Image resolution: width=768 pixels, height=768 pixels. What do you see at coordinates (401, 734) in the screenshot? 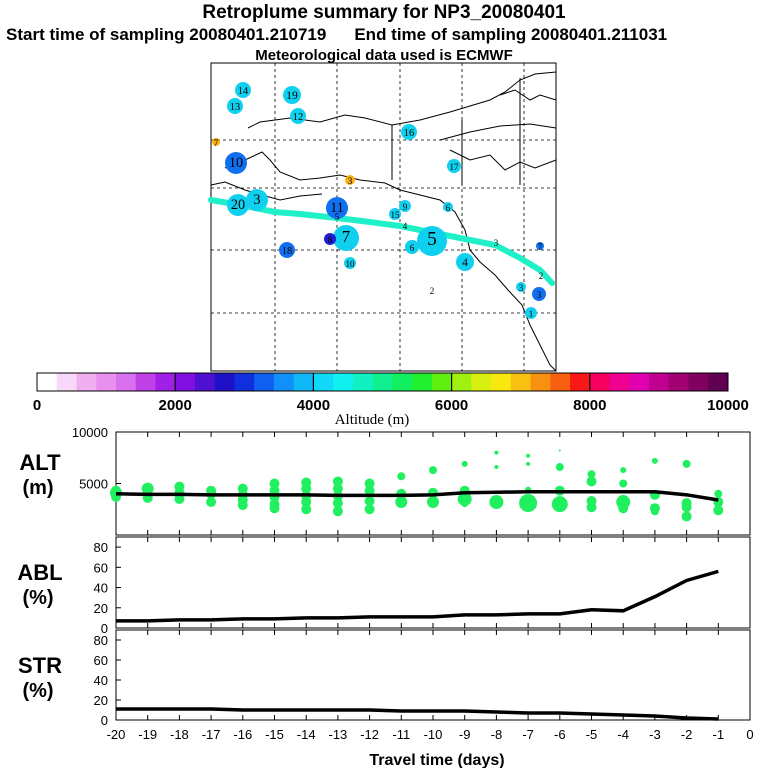
I see `x-tick-label: -11` at bounding box center [401, 734].